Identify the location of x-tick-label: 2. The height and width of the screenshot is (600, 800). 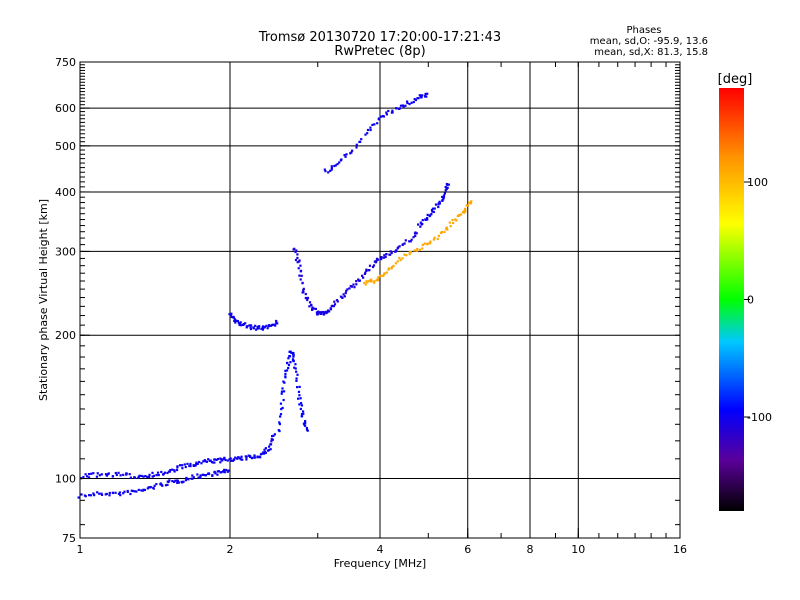
(230, 549).